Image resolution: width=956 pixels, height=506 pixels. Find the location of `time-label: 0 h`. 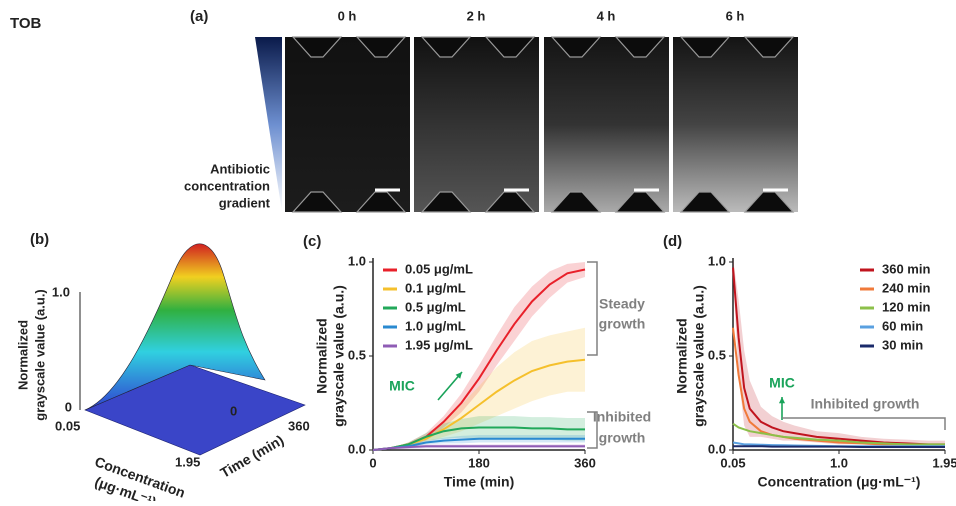

time-label: 0 h is located at coordinates (347, 15).